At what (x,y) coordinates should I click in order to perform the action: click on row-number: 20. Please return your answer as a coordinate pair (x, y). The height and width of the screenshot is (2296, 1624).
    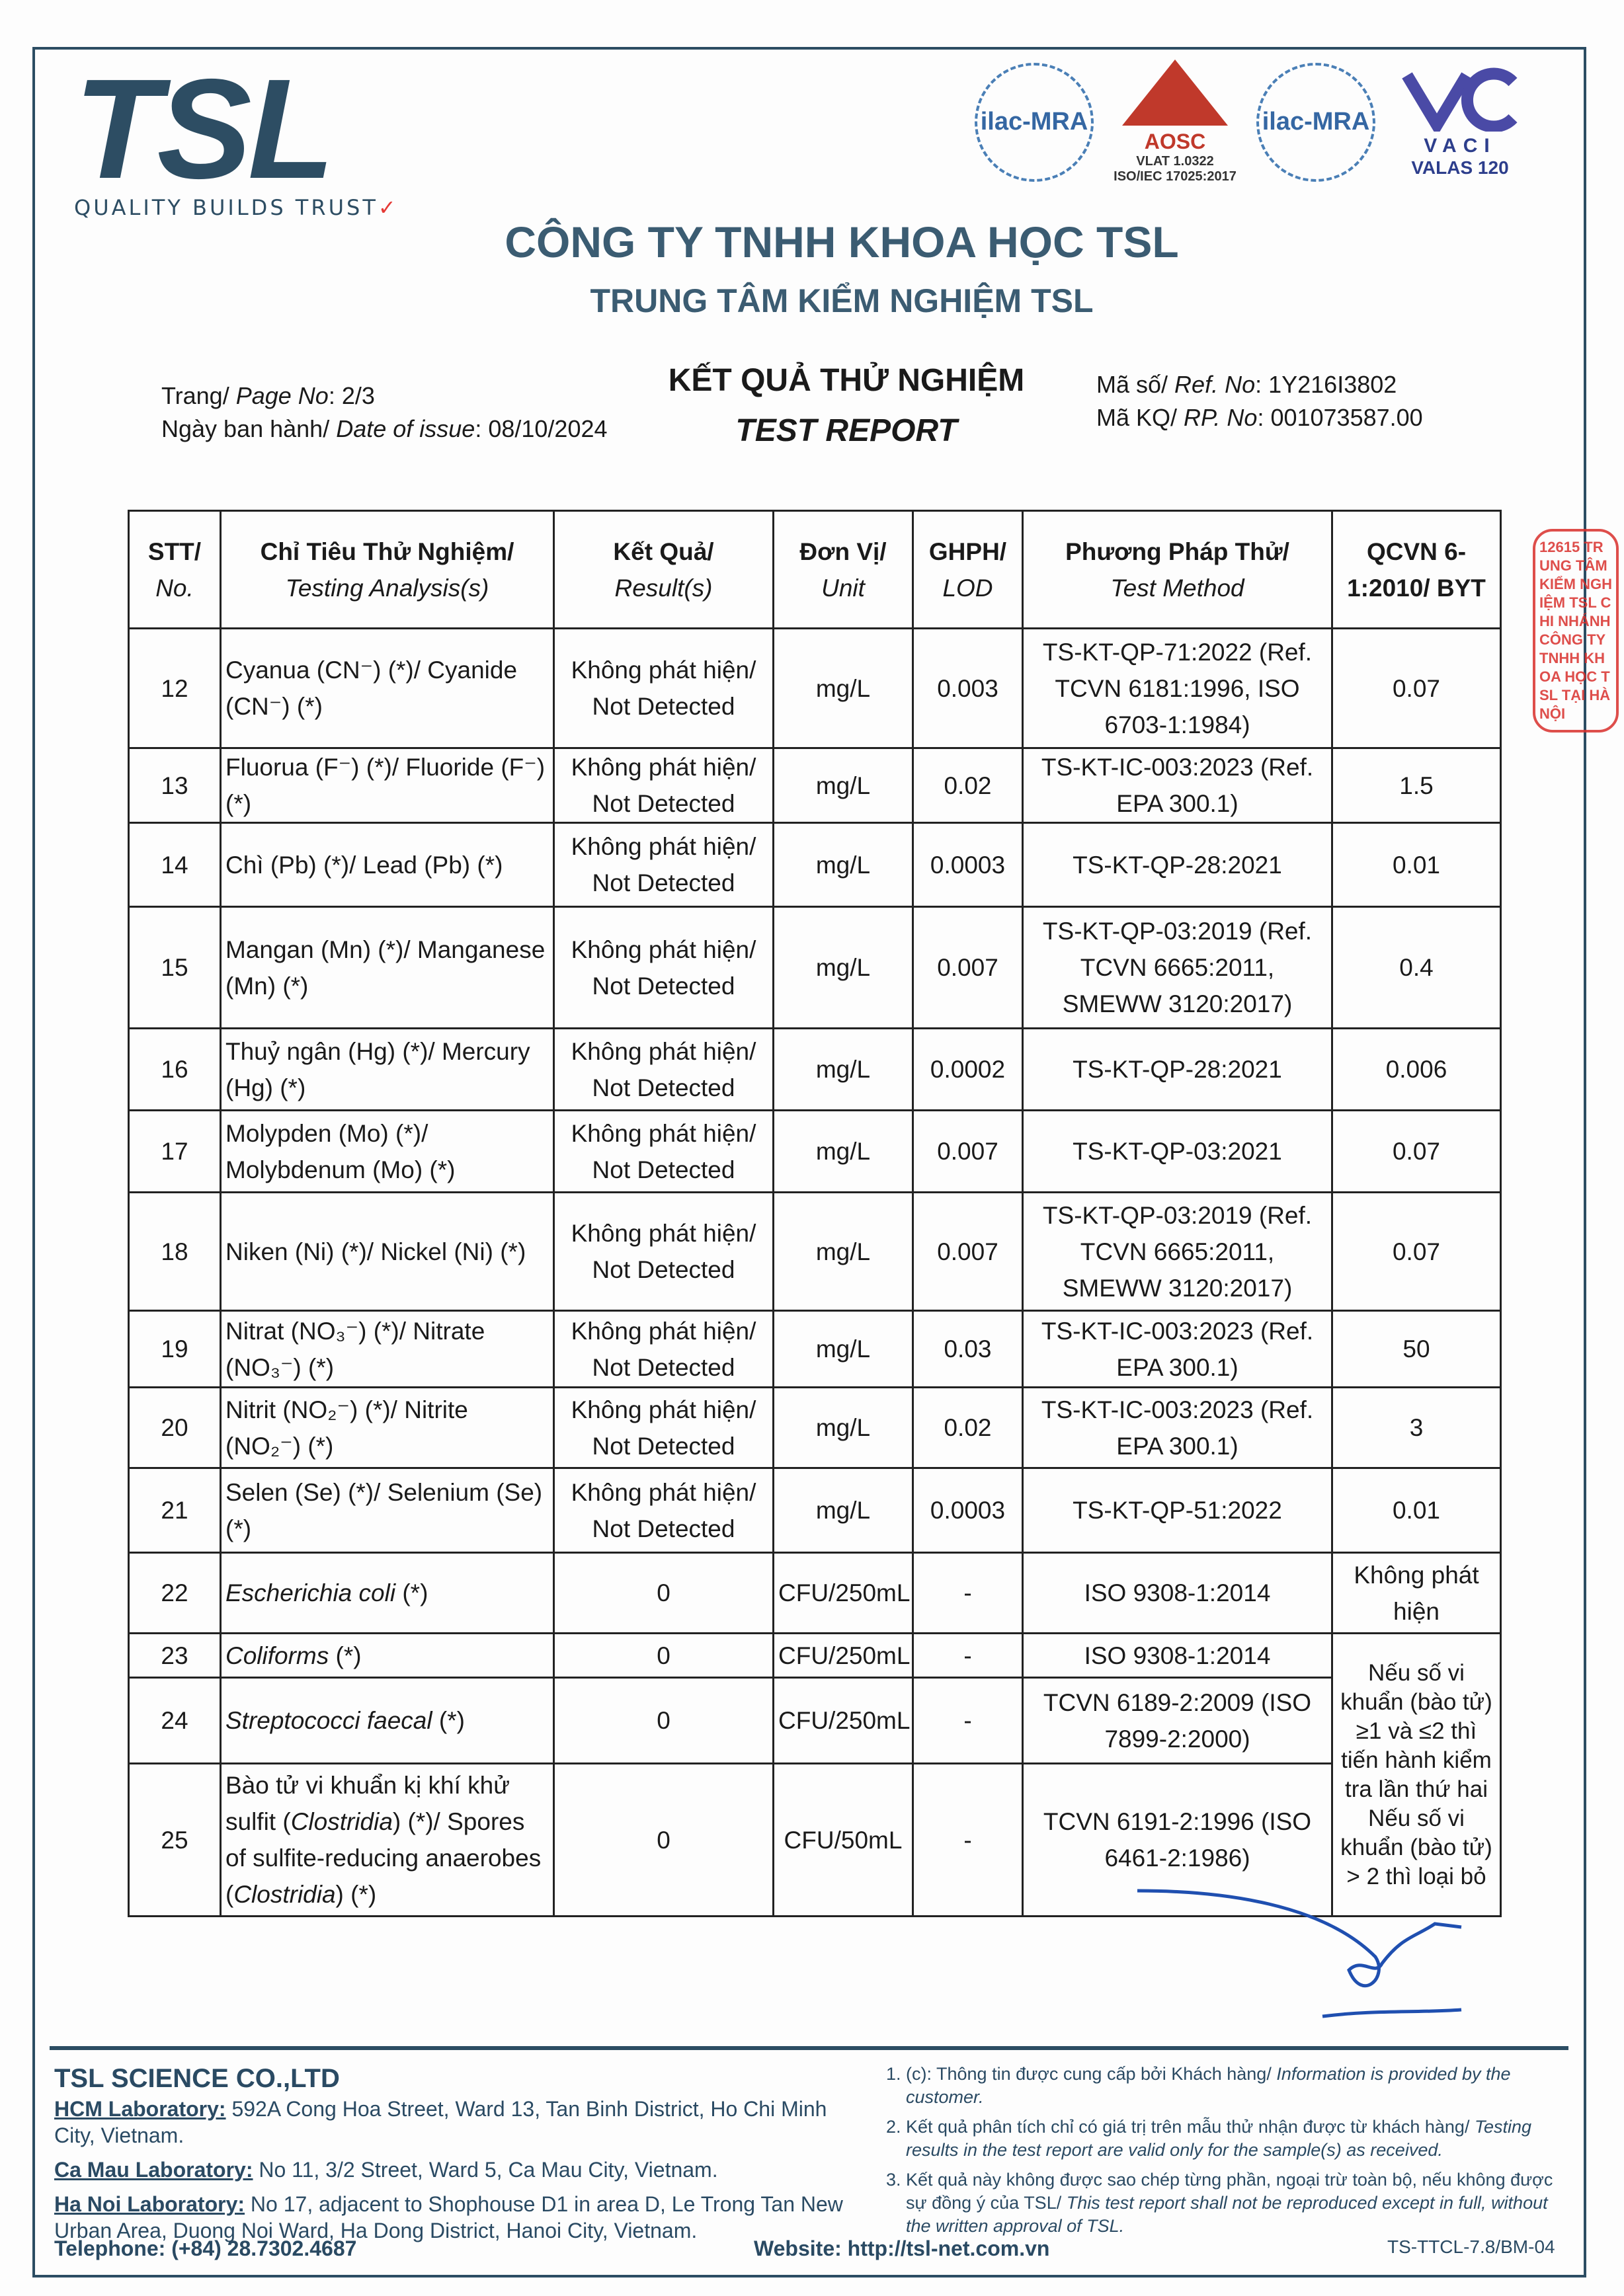
    Looking at the image, I should click on (175, 1428).